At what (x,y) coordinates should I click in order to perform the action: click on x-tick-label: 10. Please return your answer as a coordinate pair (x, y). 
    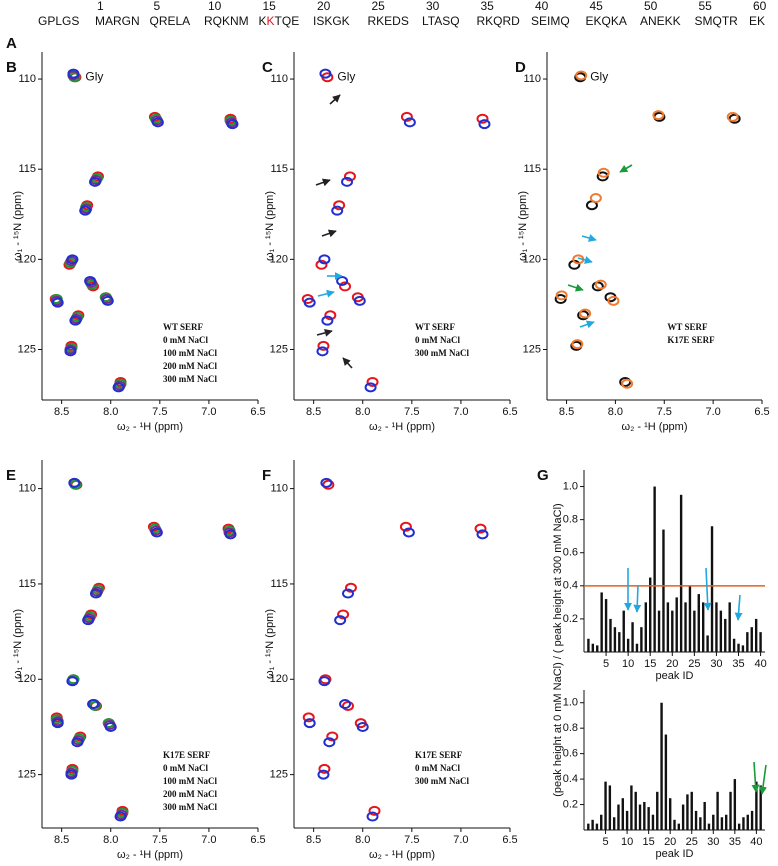
    Looking at the image, I should click on (627, 842).